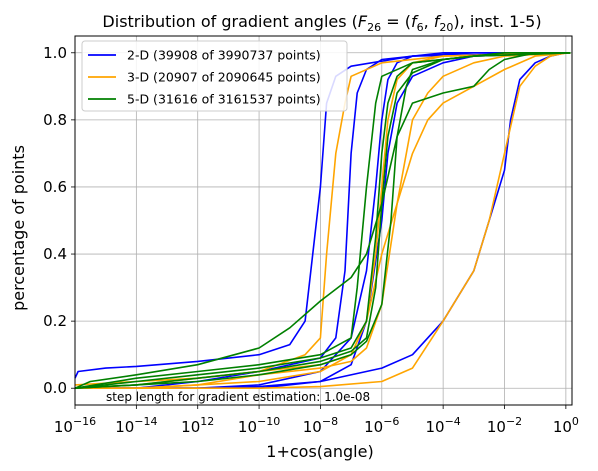 The height and width of the screenshot is (471, 598). Describe the element at coordinates (75, 425) in the screenshot. I see `x-tick-label: 10⁻¹⁶` at that location.